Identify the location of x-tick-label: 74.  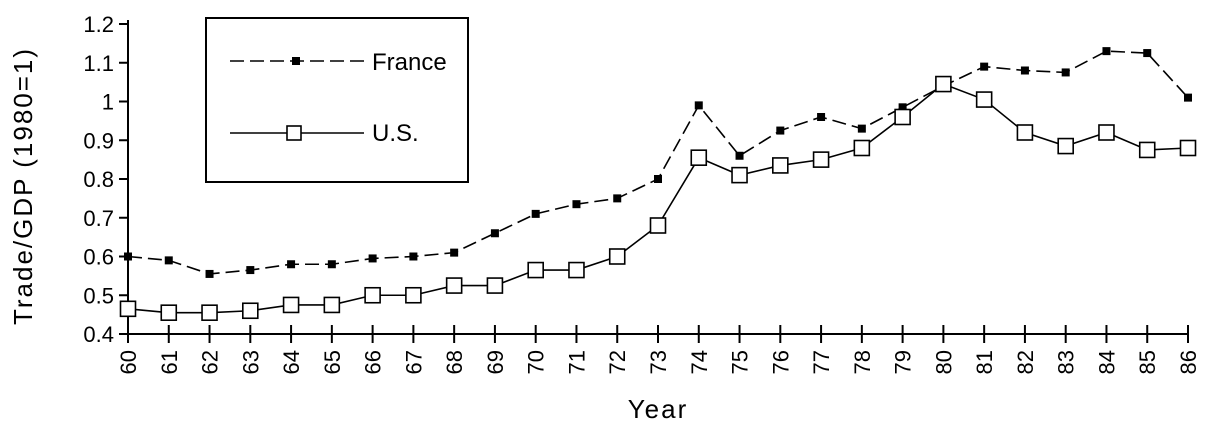
(699, 362).